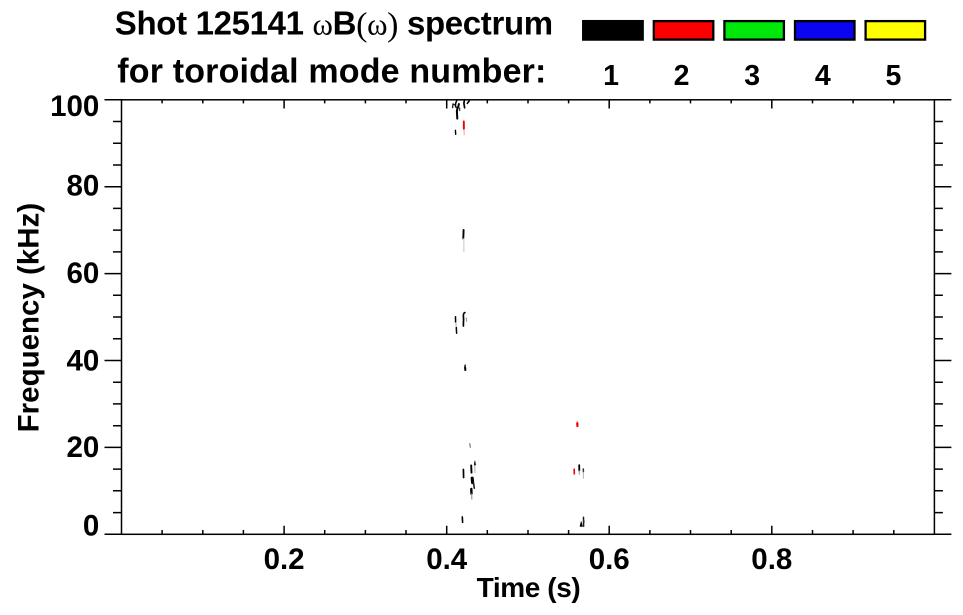  I want to click on svg-text: 0, so click(91, 525).